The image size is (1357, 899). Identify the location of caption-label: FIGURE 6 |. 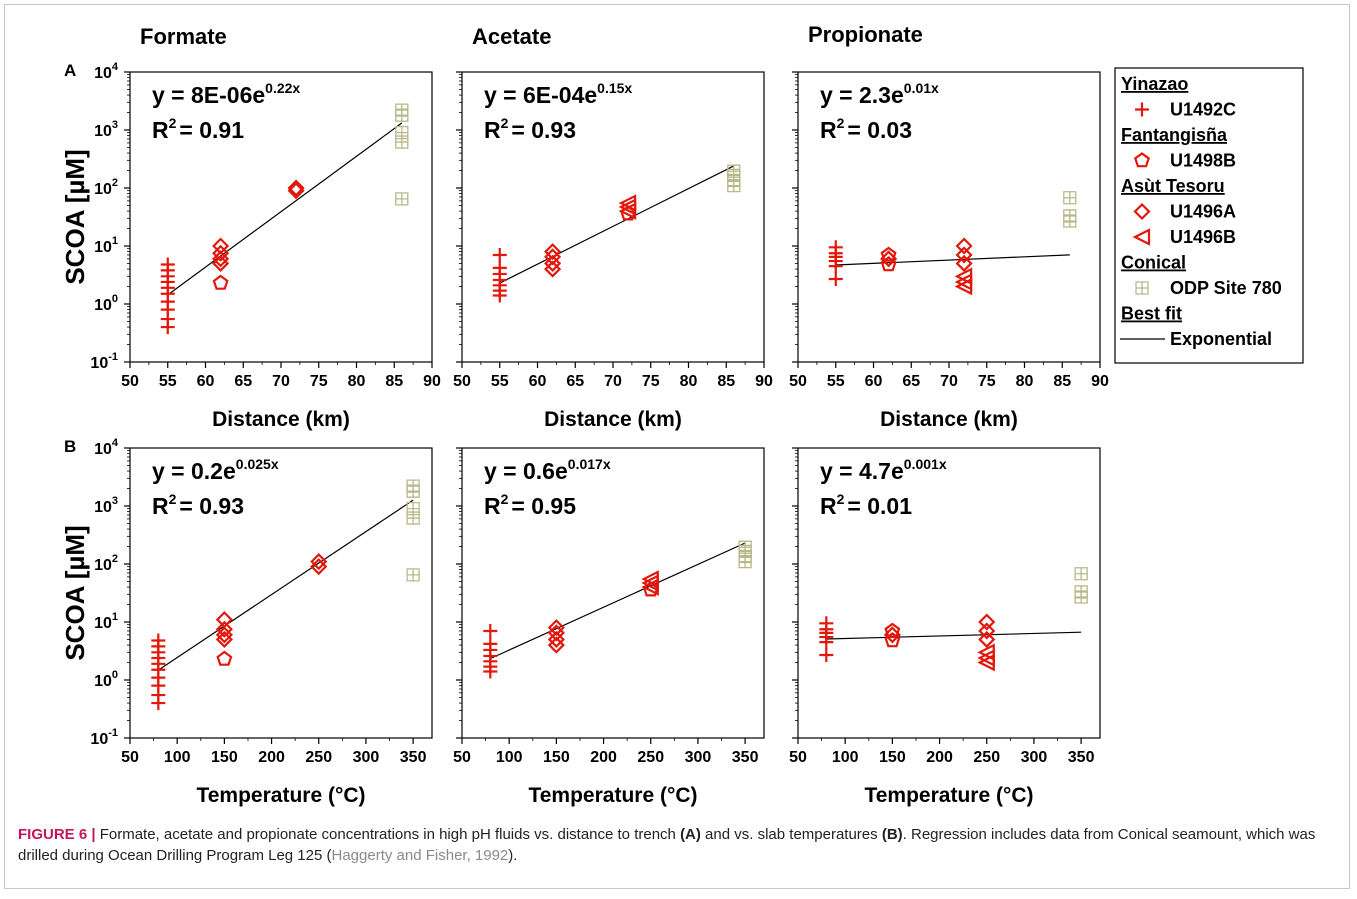
(57, 834).